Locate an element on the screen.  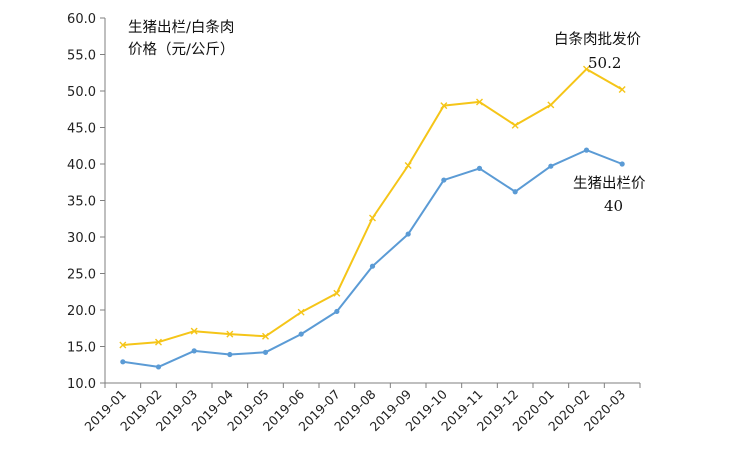
y-axis-title-line-2: 价格（元/公斤） is located at coordinates (181, 49).